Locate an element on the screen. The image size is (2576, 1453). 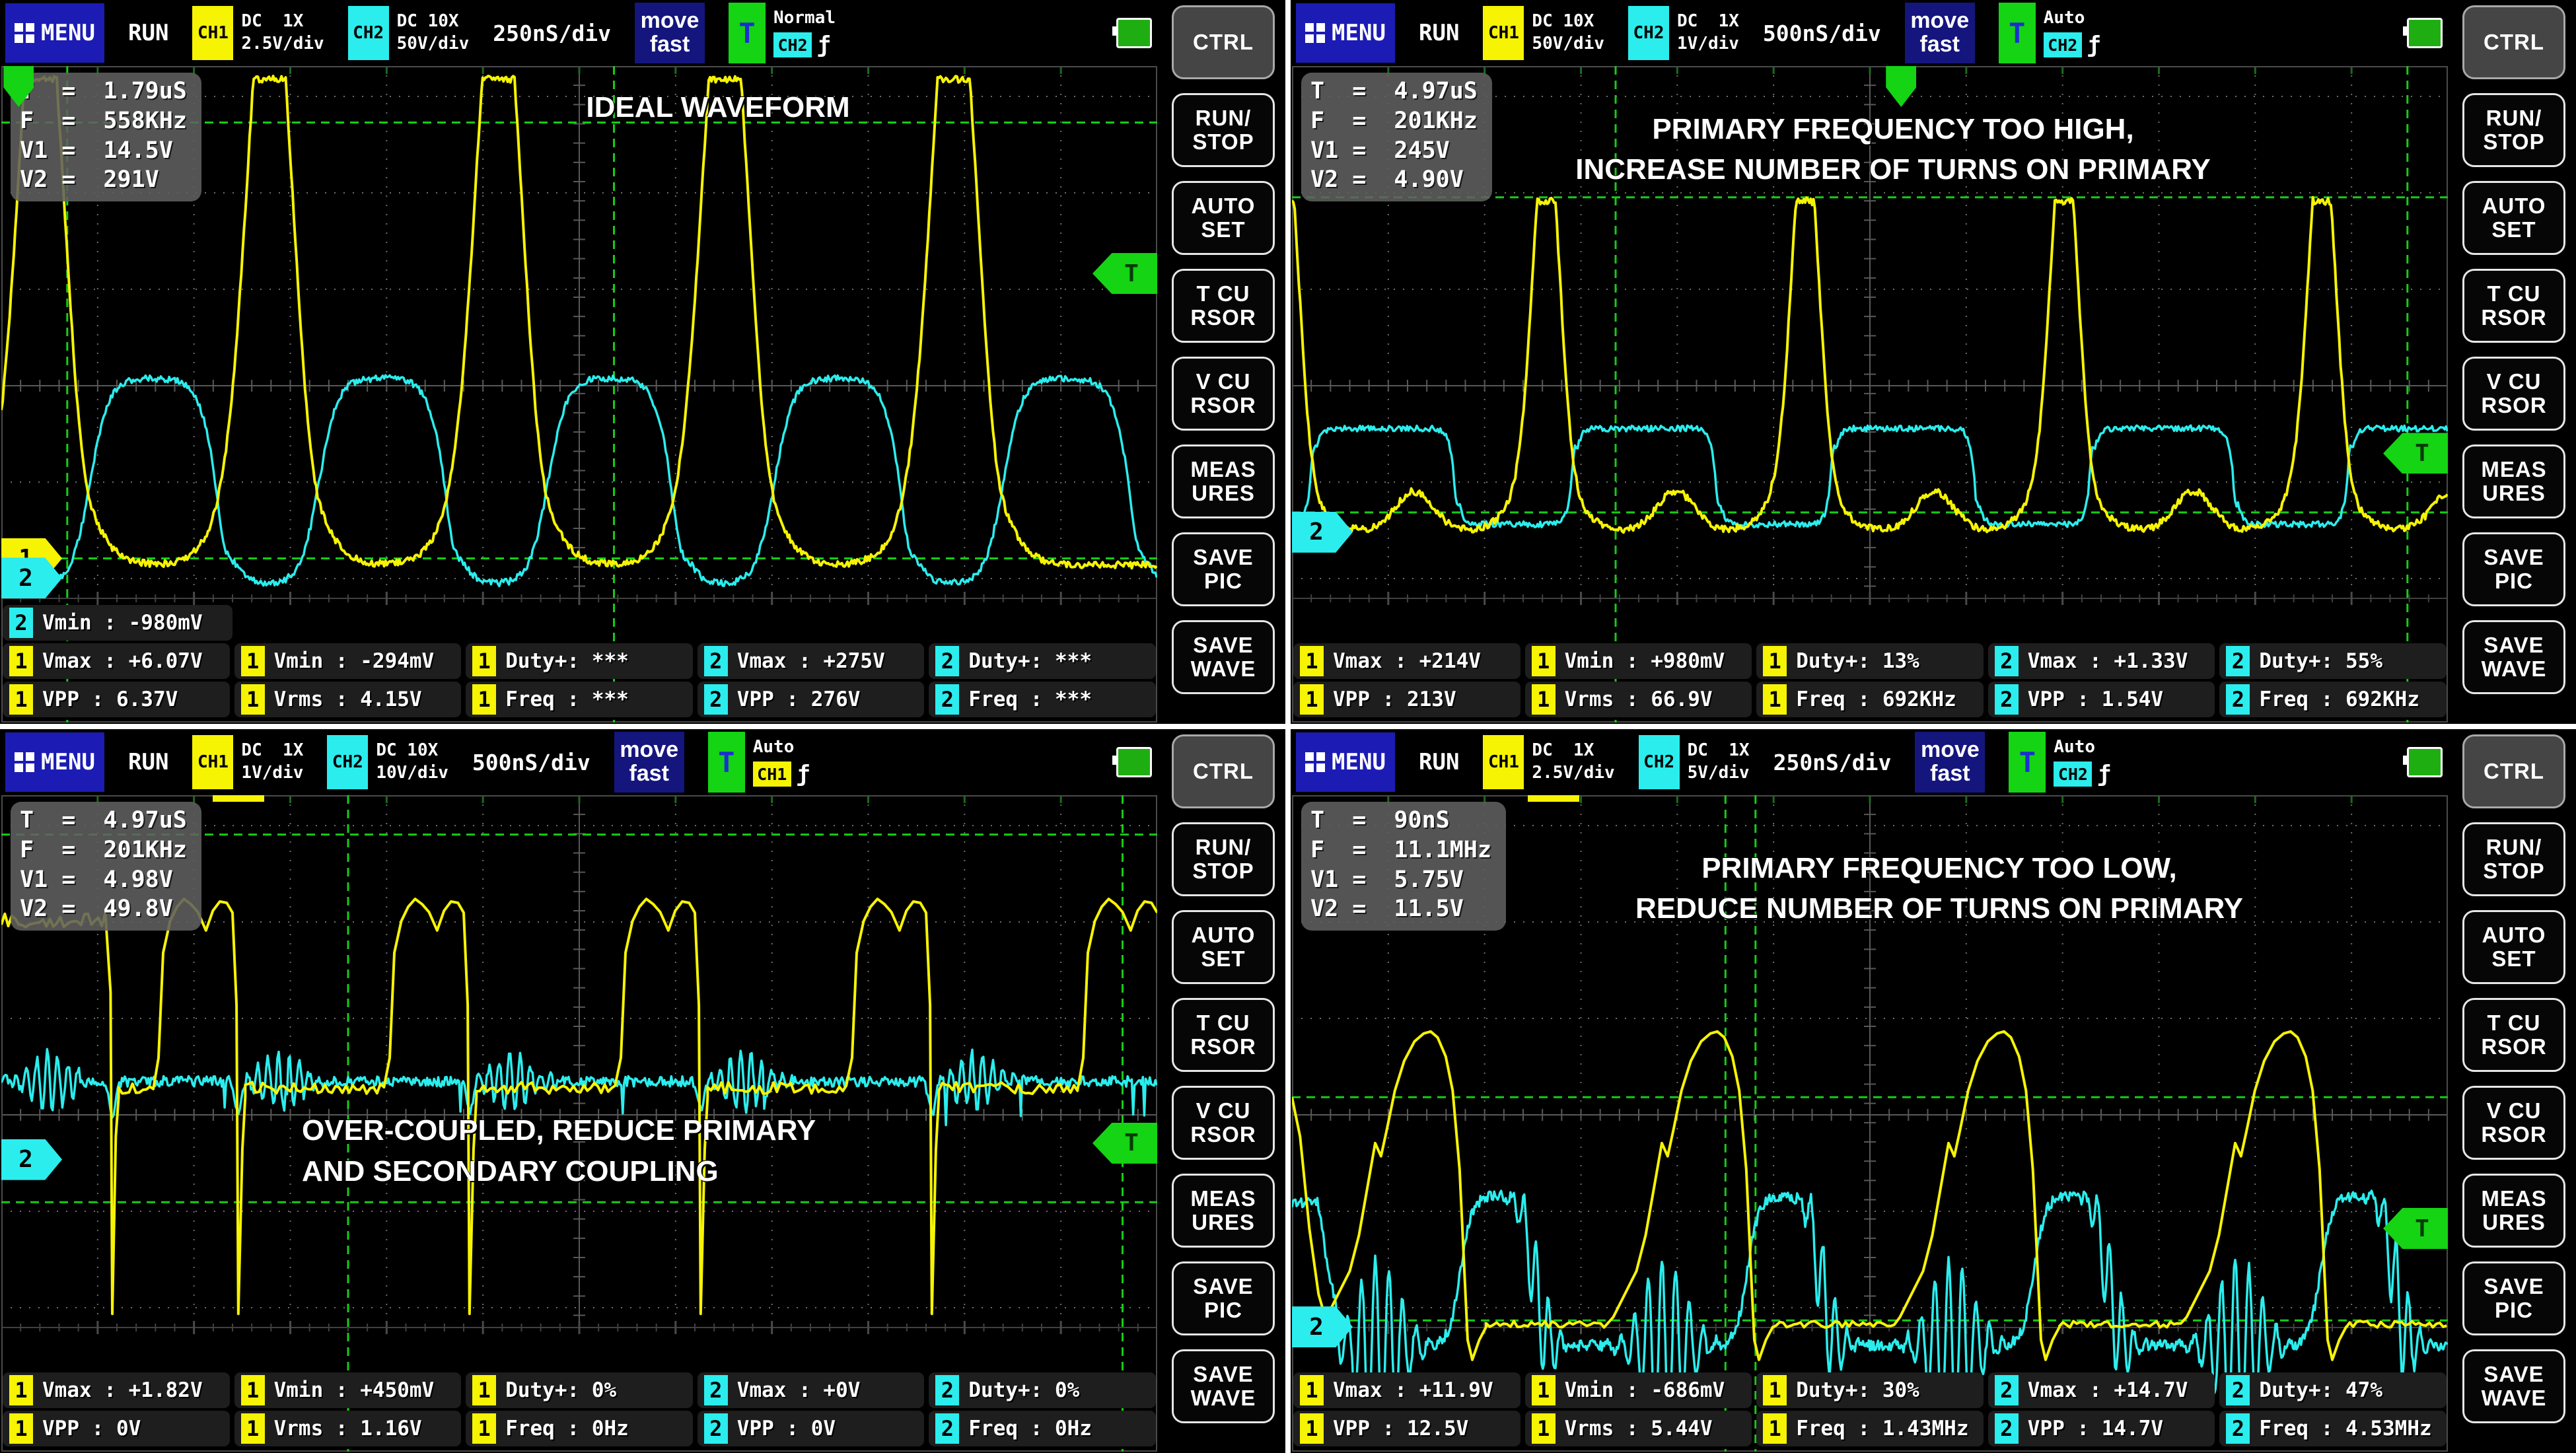
ch1-info: DC 1X 1V/div is located at coordinates (272, 762).